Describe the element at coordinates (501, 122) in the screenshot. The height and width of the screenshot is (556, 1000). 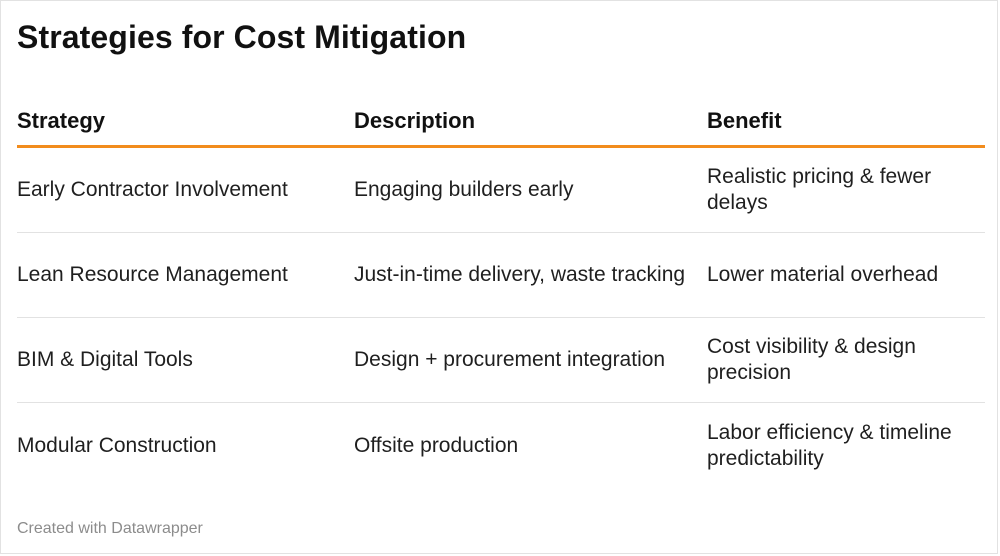
I see `table-header: Strategy Description Benefit` at that location.